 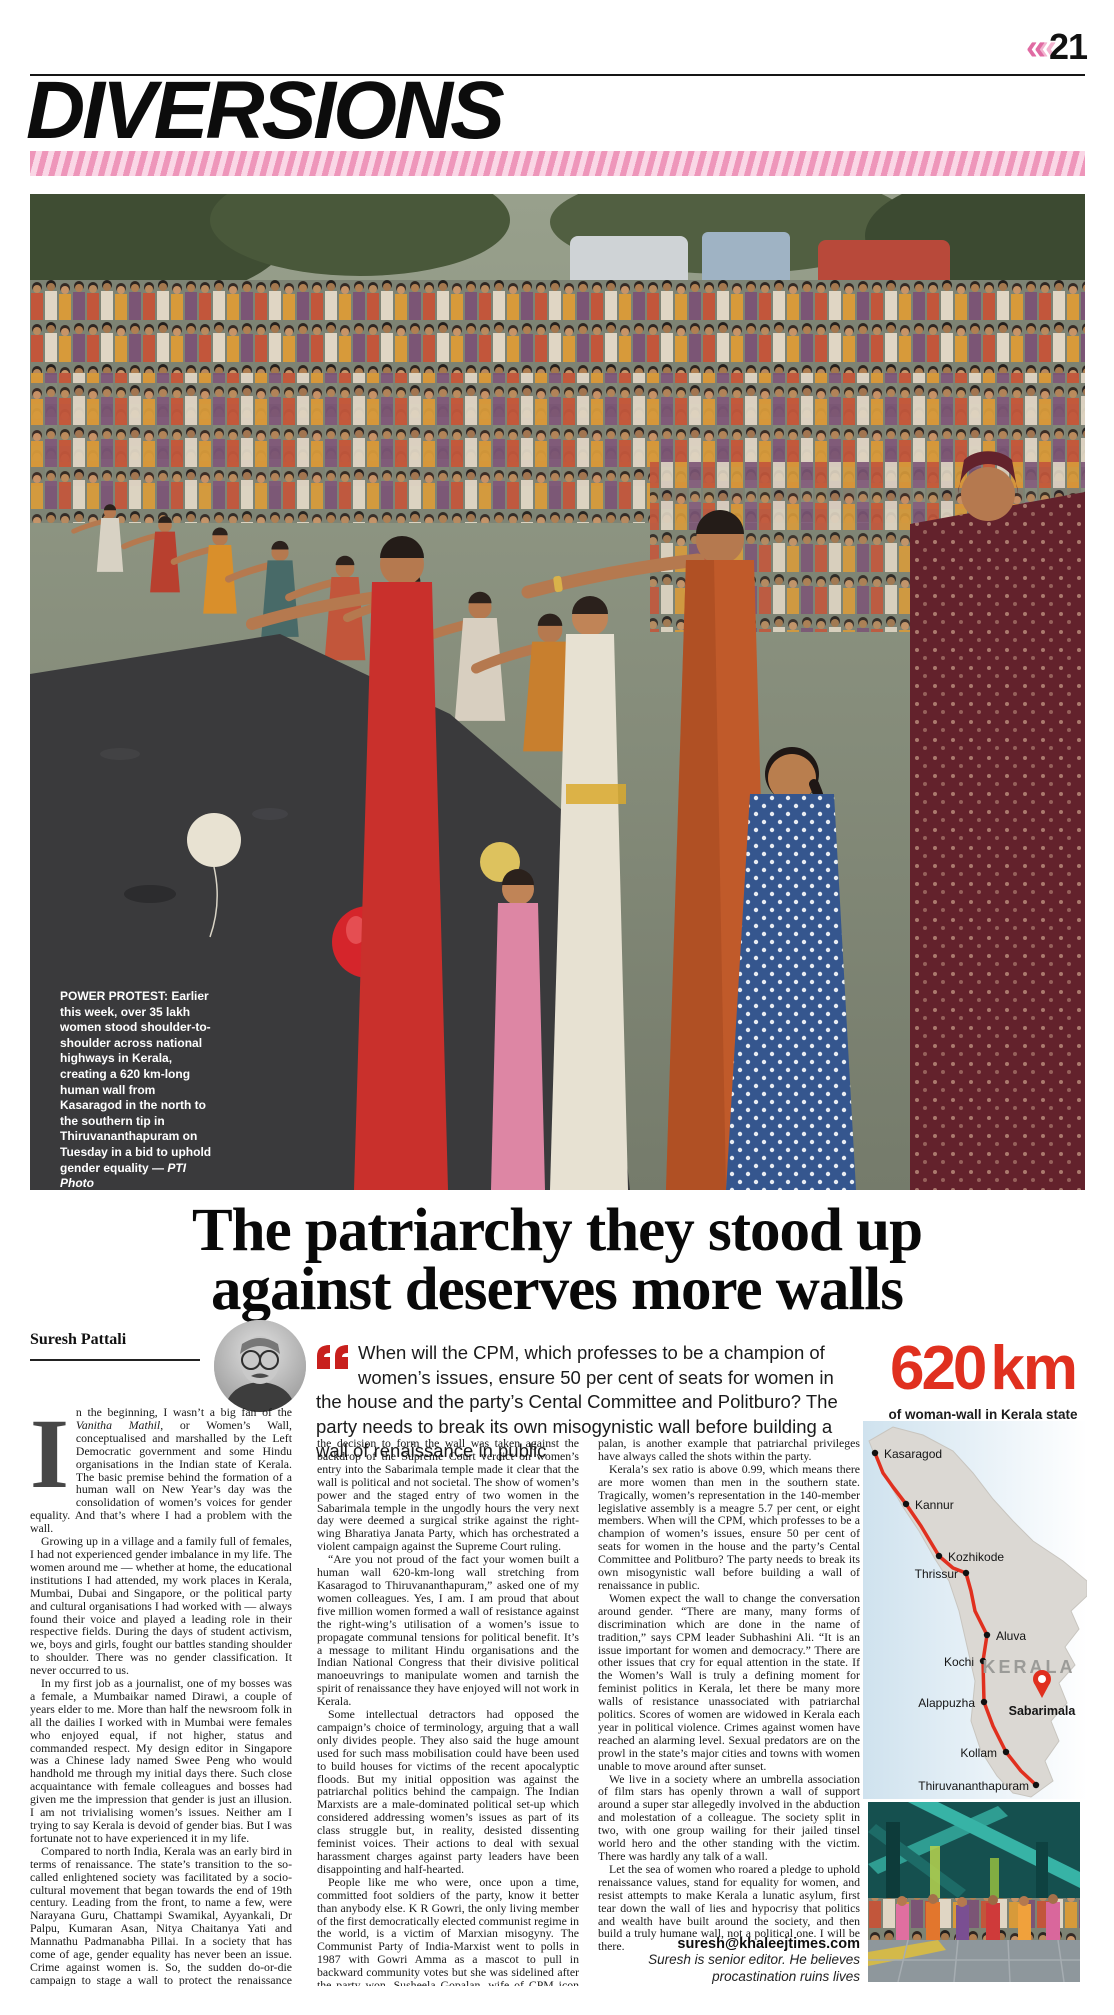 What do you see at coordinates (1029, 1667) in the screenshot?
I see `state-label: KERALA` at bounding box center [1029, 1667].